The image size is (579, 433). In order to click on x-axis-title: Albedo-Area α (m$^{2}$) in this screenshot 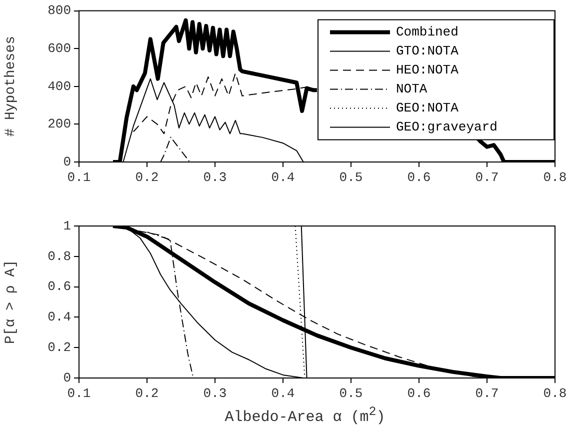, I will do `click(305, 416)`.